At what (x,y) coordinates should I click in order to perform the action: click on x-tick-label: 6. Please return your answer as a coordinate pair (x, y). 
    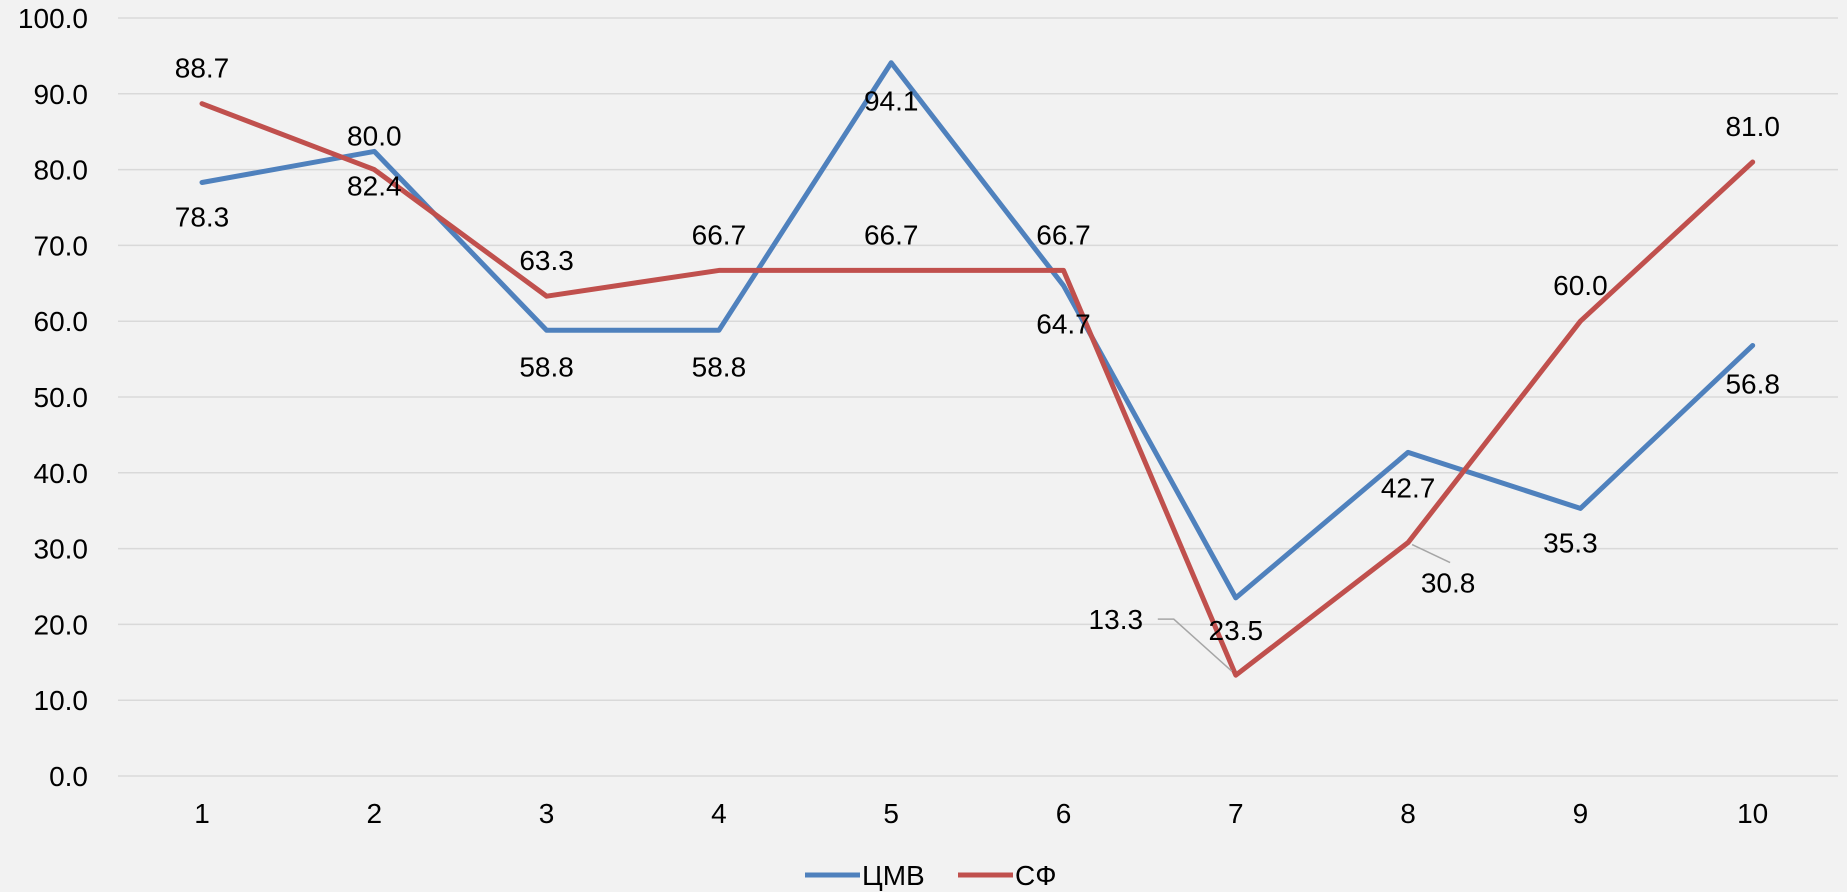
    Looking at the image, I should click on (1064, 813).